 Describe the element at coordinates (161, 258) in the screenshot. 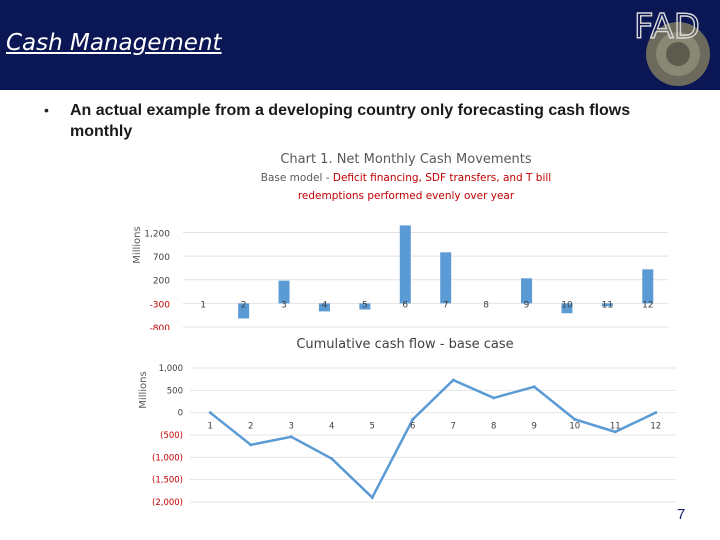

I see `chart1-y-tick-label: 700` at that location.